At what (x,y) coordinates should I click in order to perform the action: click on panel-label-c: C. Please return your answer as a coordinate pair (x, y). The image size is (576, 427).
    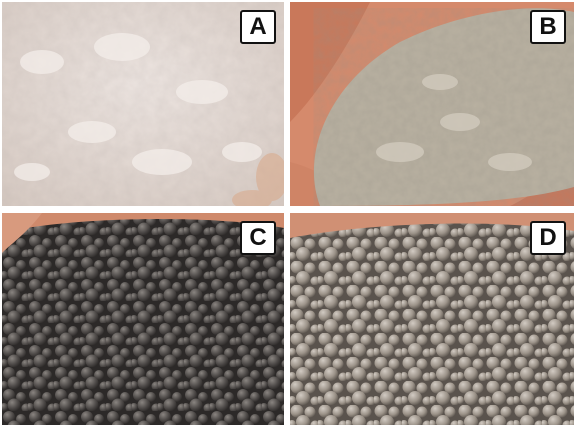
    Looking at the image, I should click on (258, 238).